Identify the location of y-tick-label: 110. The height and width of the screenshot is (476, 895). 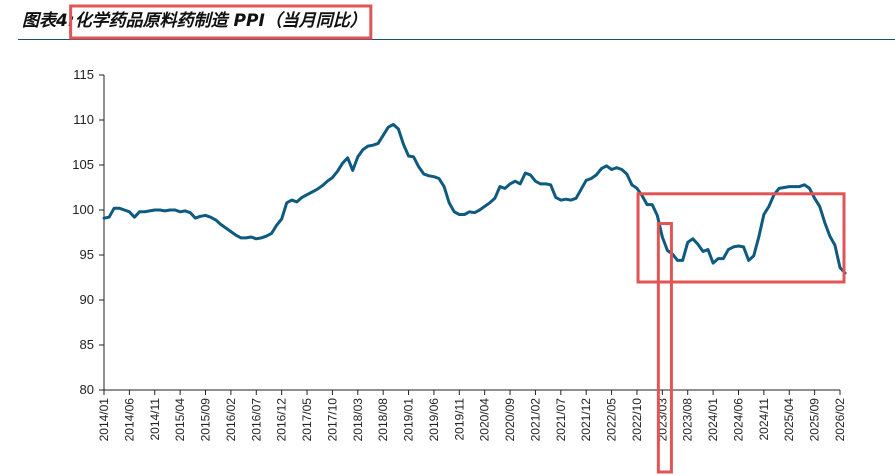
(83, 119).